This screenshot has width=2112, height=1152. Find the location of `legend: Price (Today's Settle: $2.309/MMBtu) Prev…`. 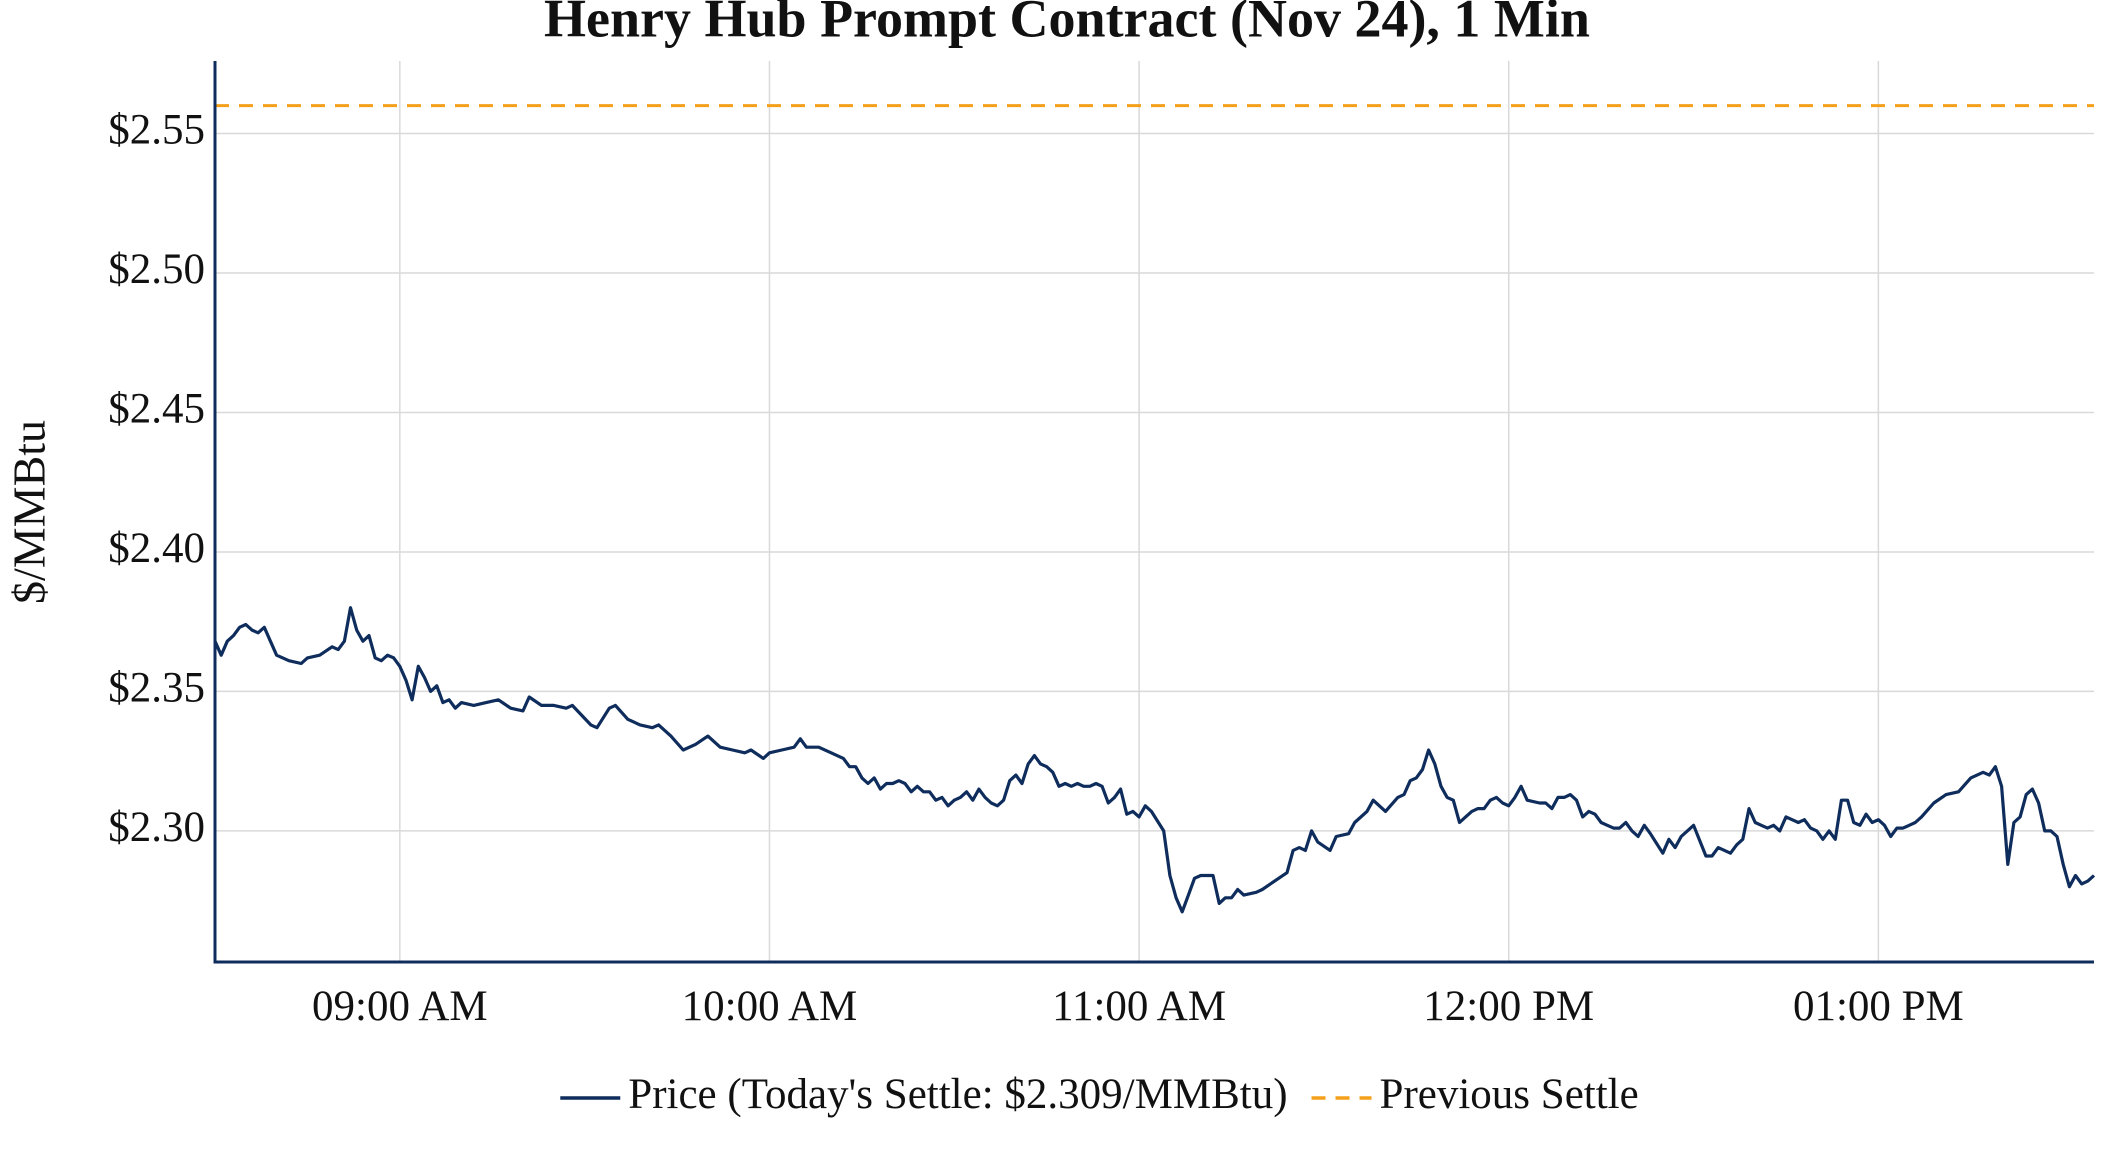

legend: Price (Today's Settle: $2.309/MMBtu) Prev… is located at coordinates (1099, 1094).